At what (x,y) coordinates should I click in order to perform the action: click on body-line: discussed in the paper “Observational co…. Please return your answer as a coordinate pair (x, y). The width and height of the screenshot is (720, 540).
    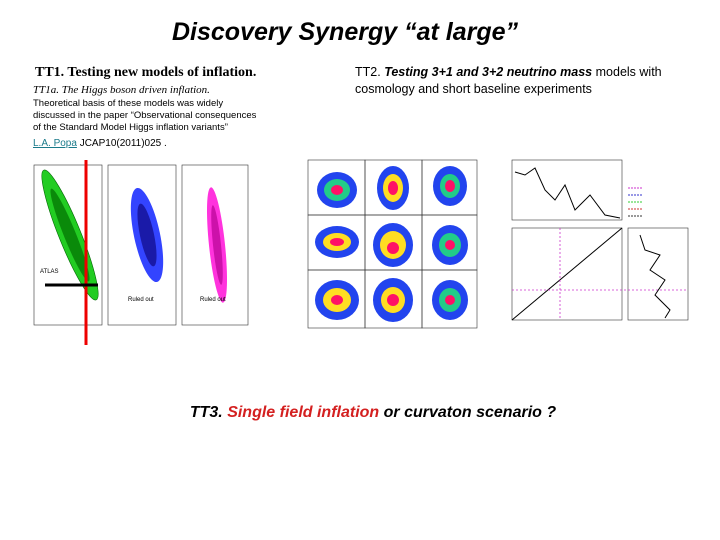
    Looking at the image, I should click on (145, 115).